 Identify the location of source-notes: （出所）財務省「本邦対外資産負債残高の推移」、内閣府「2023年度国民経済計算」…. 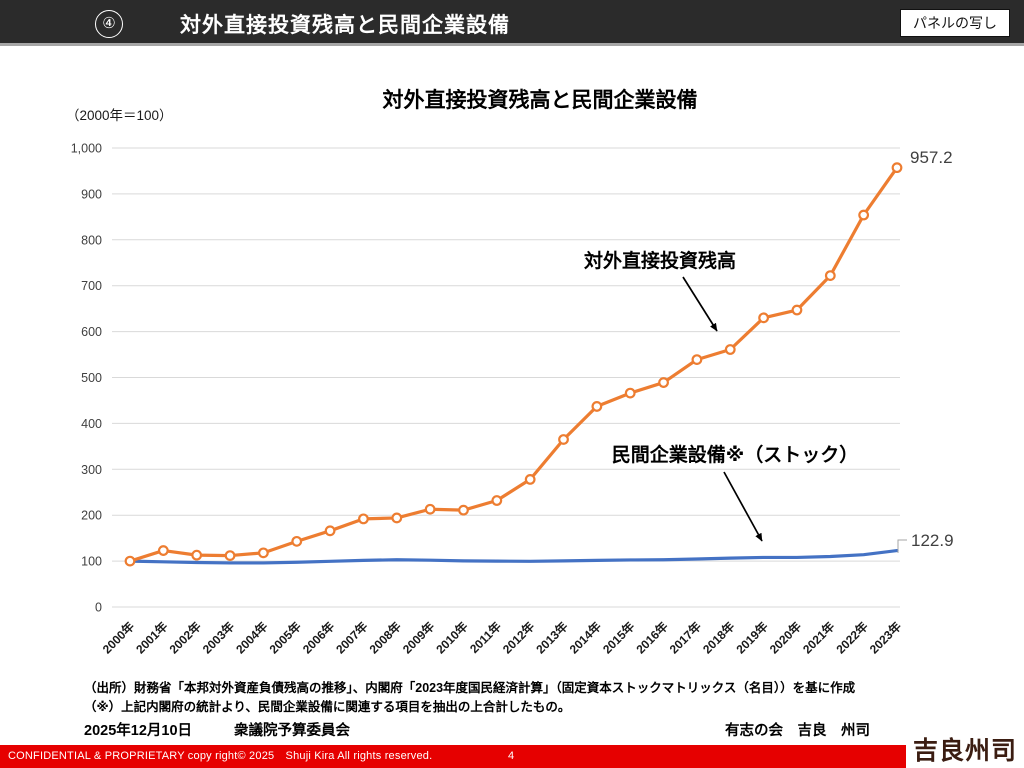
(524, 698).